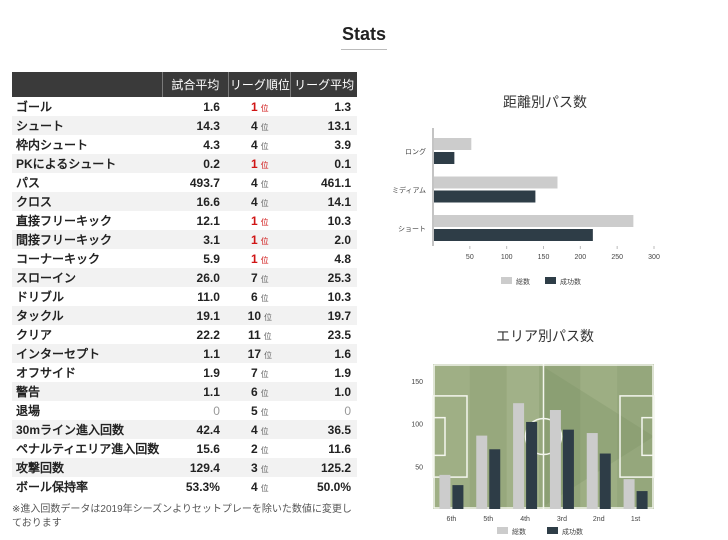  Describe the element at coordinates (254, 467) in the screenshot. I see `rank-value: 3` at that location.